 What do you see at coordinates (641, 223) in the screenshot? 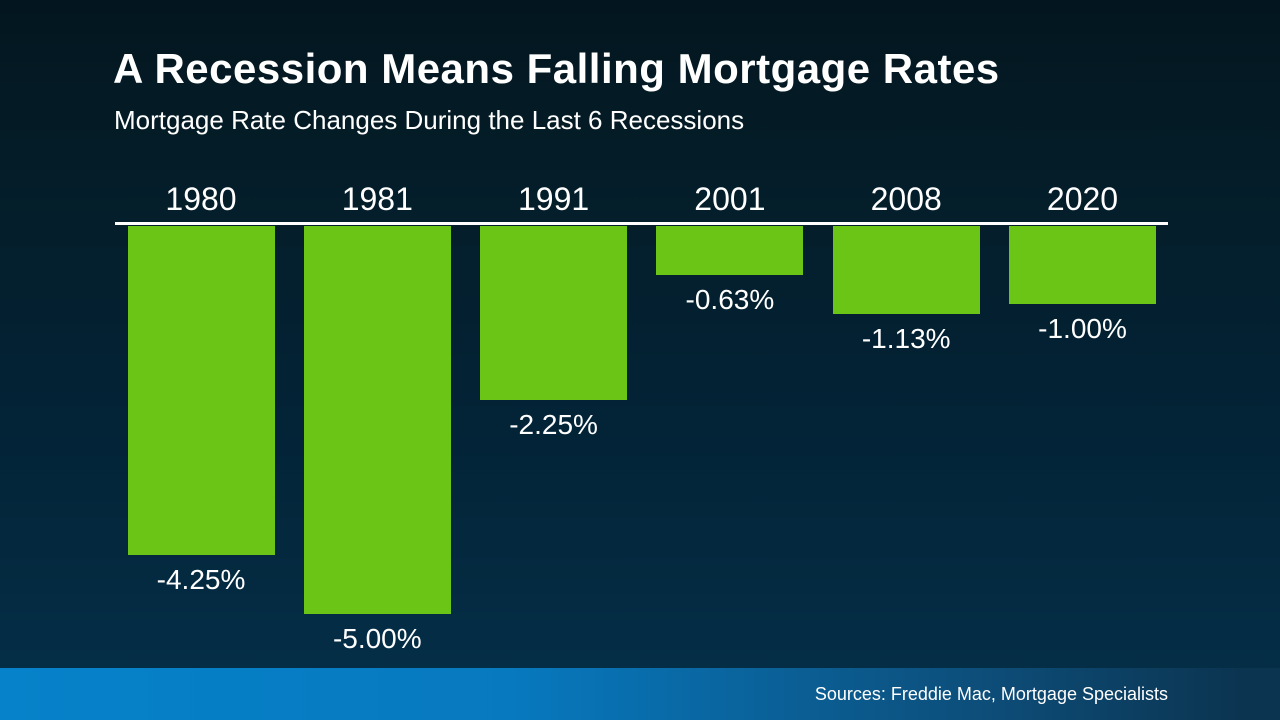
I see `chart-baseline` at bounding box center [641, 223].